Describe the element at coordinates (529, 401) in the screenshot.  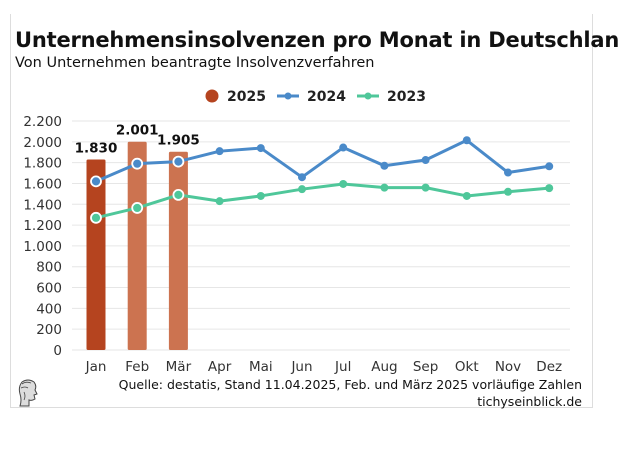
I see `site-name: tichyseinblick.de` at that location.